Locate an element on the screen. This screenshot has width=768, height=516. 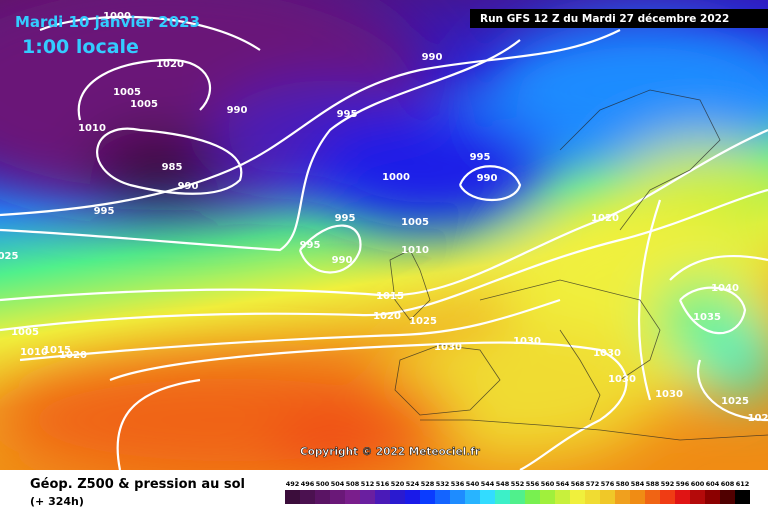
scale-label: 576 is located at coordinates (608, 484).